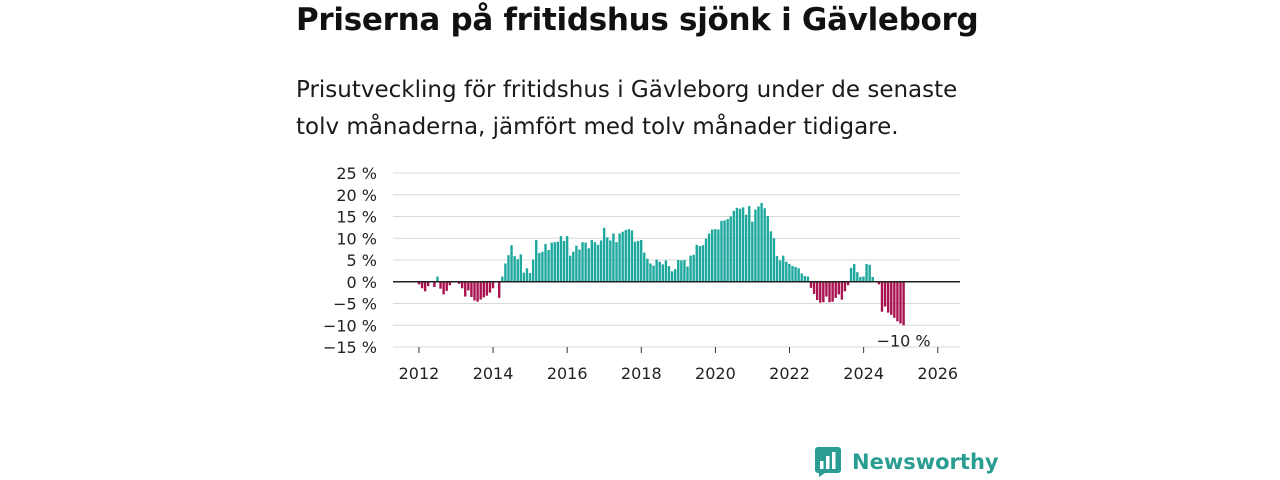 The height and width of the screenshot is (480, 1280). I want to click on x-tick-label: 2012, so click(419, 373).